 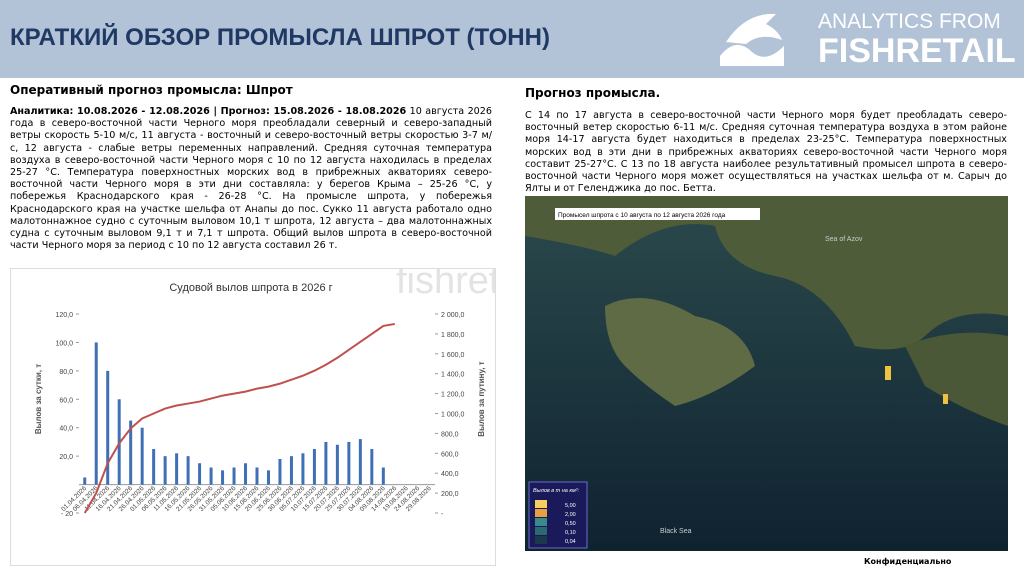 What do you see at coordinates (66, 457) in the screenshot?
I see `y-tick-label: 20,0` at bounding box center [66, 457].